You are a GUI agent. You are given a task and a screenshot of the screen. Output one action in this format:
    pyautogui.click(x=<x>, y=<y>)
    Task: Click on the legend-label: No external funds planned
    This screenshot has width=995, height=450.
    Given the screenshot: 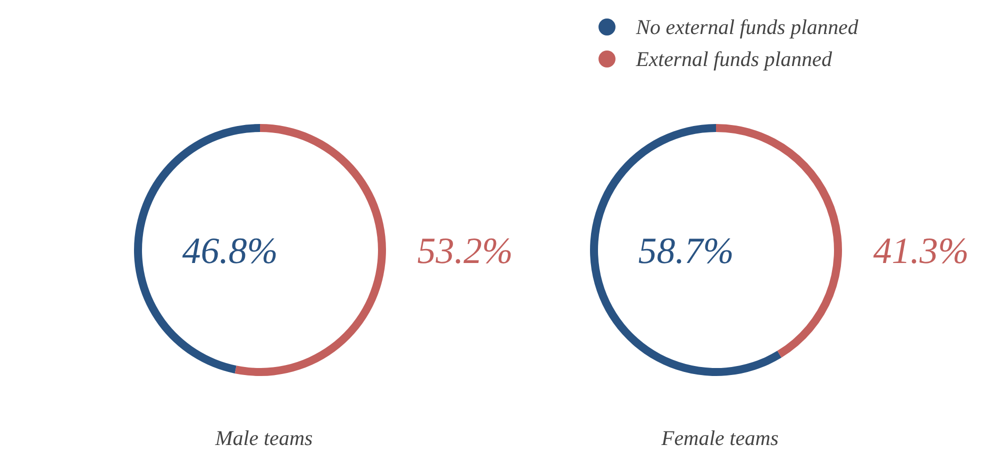 What is the action you would take?
    pyautogui.click(x=747, y=27)
    